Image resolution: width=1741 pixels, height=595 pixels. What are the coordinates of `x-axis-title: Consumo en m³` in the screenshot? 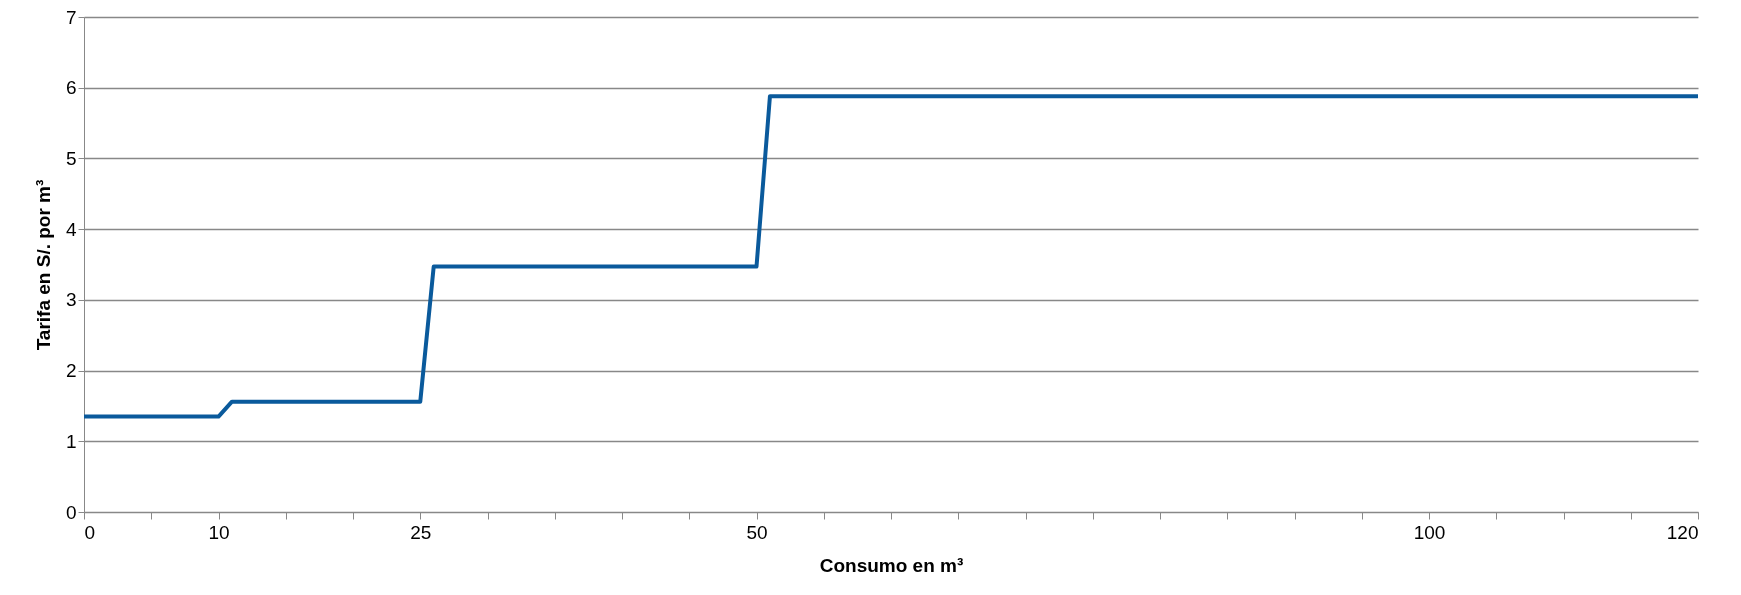 It's located at (891, 565).